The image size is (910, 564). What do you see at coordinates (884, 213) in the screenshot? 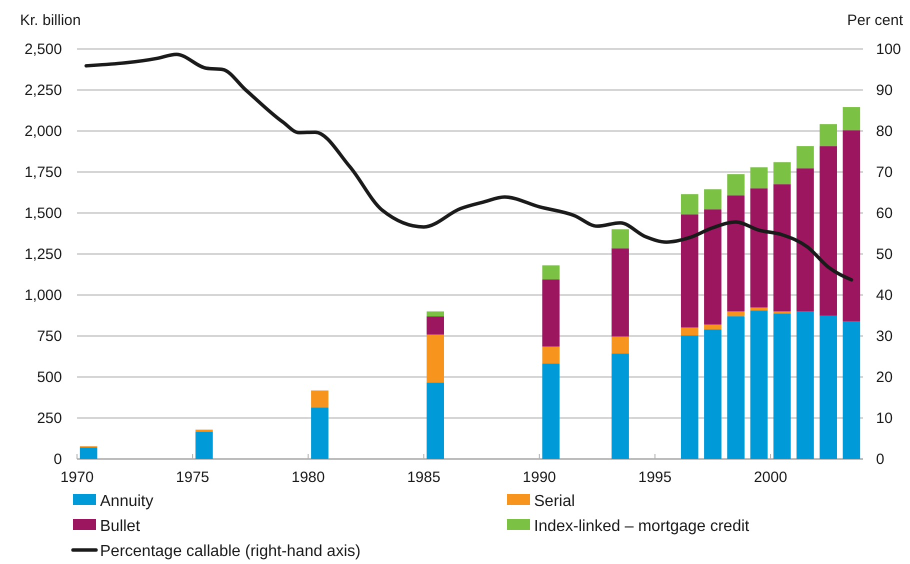
I see `y2-tick-label: 60` at bounding box center [884, 213].